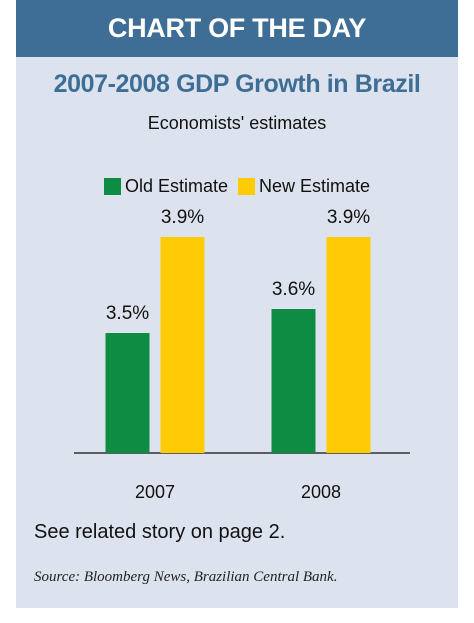 This screenshot has height=623, width=474. Describe the element at coordinates (237, 123) in the screenshot. I see `chart-subtitle: Economists' estimates` at that location.